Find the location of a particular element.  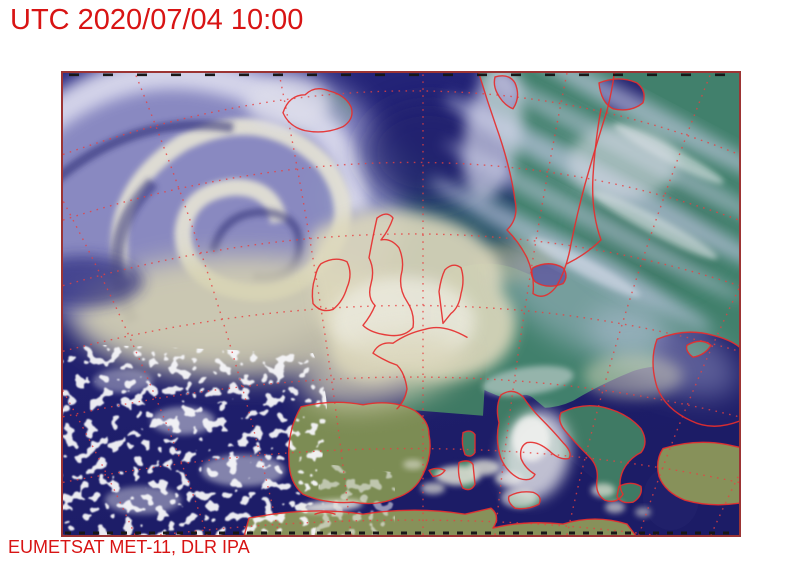

france-coastline is located at coordinates (420, 368).